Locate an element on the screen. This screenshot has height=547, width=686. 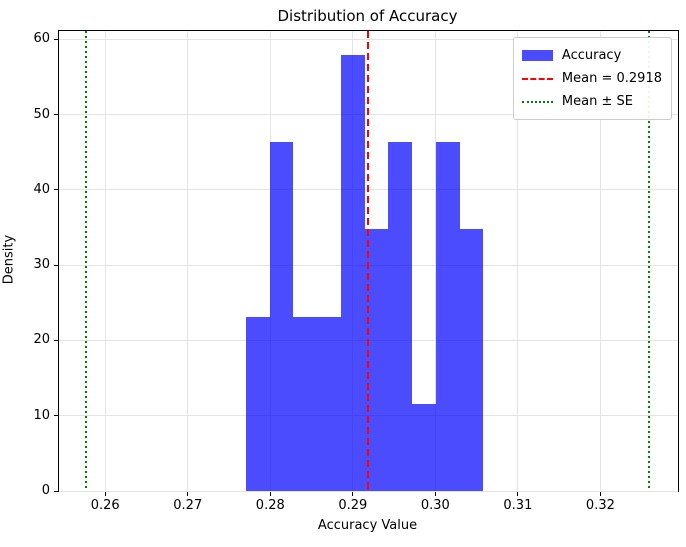
y-tick-label: 60 is located at coordinates (41, 39).